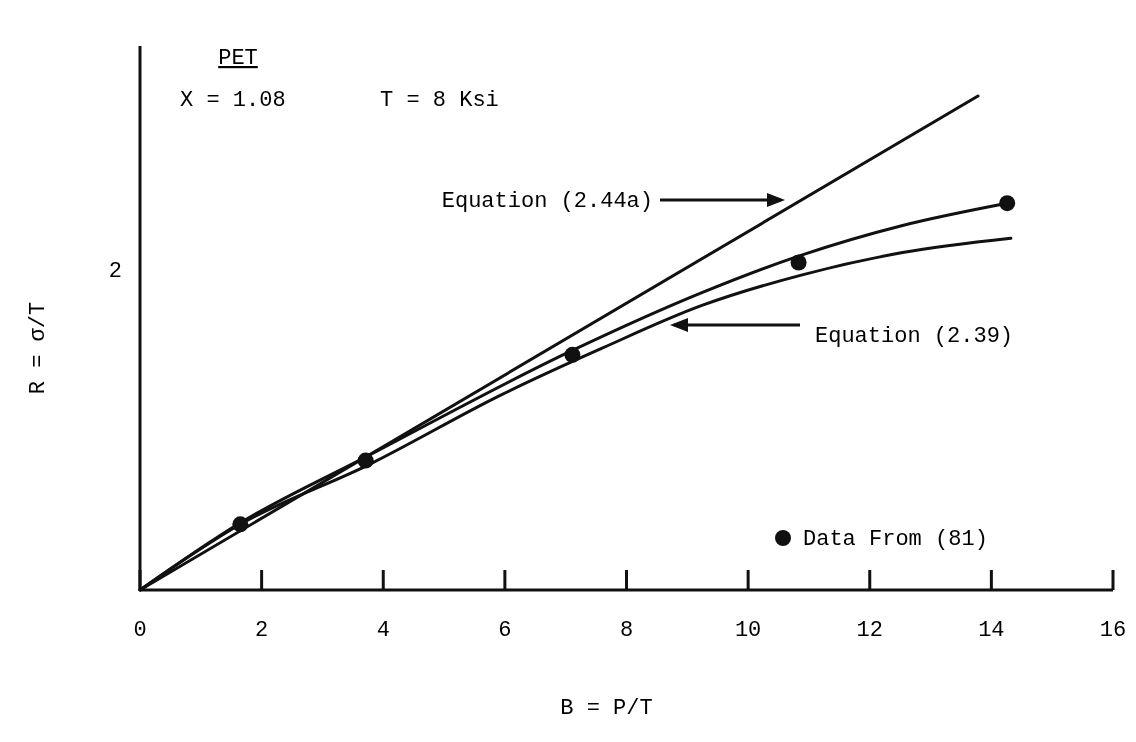 The image size is (1136, 742). What do you see at coordinates (233, 100) in the screenshot?
I see `annotation: X = 1.08` at bounding box center [233, 100].